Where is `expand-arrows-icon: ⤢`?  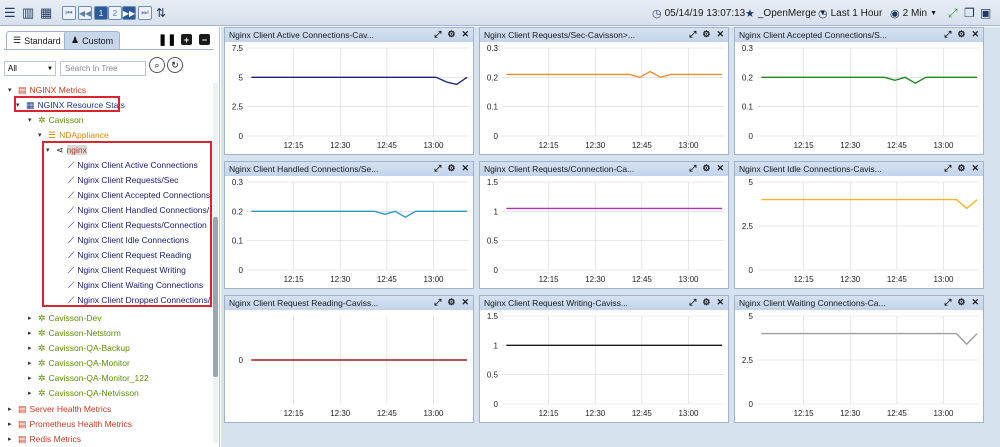 expand-arrows-icon: ⤢ is located at coordinates (953, 12).